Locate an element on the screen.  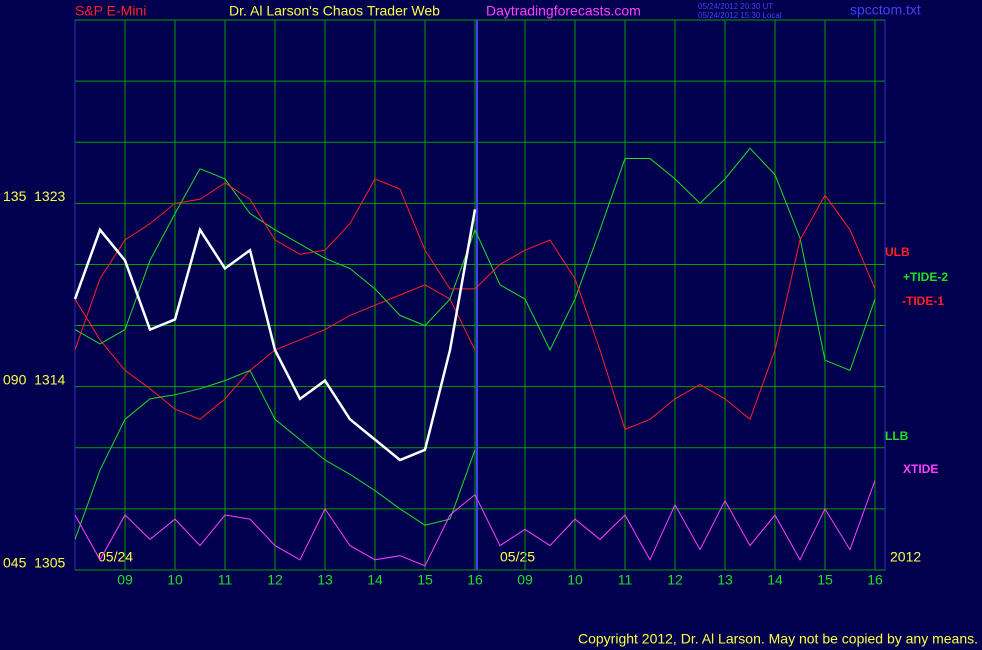
legend-label: LLB is located at coordinates (897, 436).